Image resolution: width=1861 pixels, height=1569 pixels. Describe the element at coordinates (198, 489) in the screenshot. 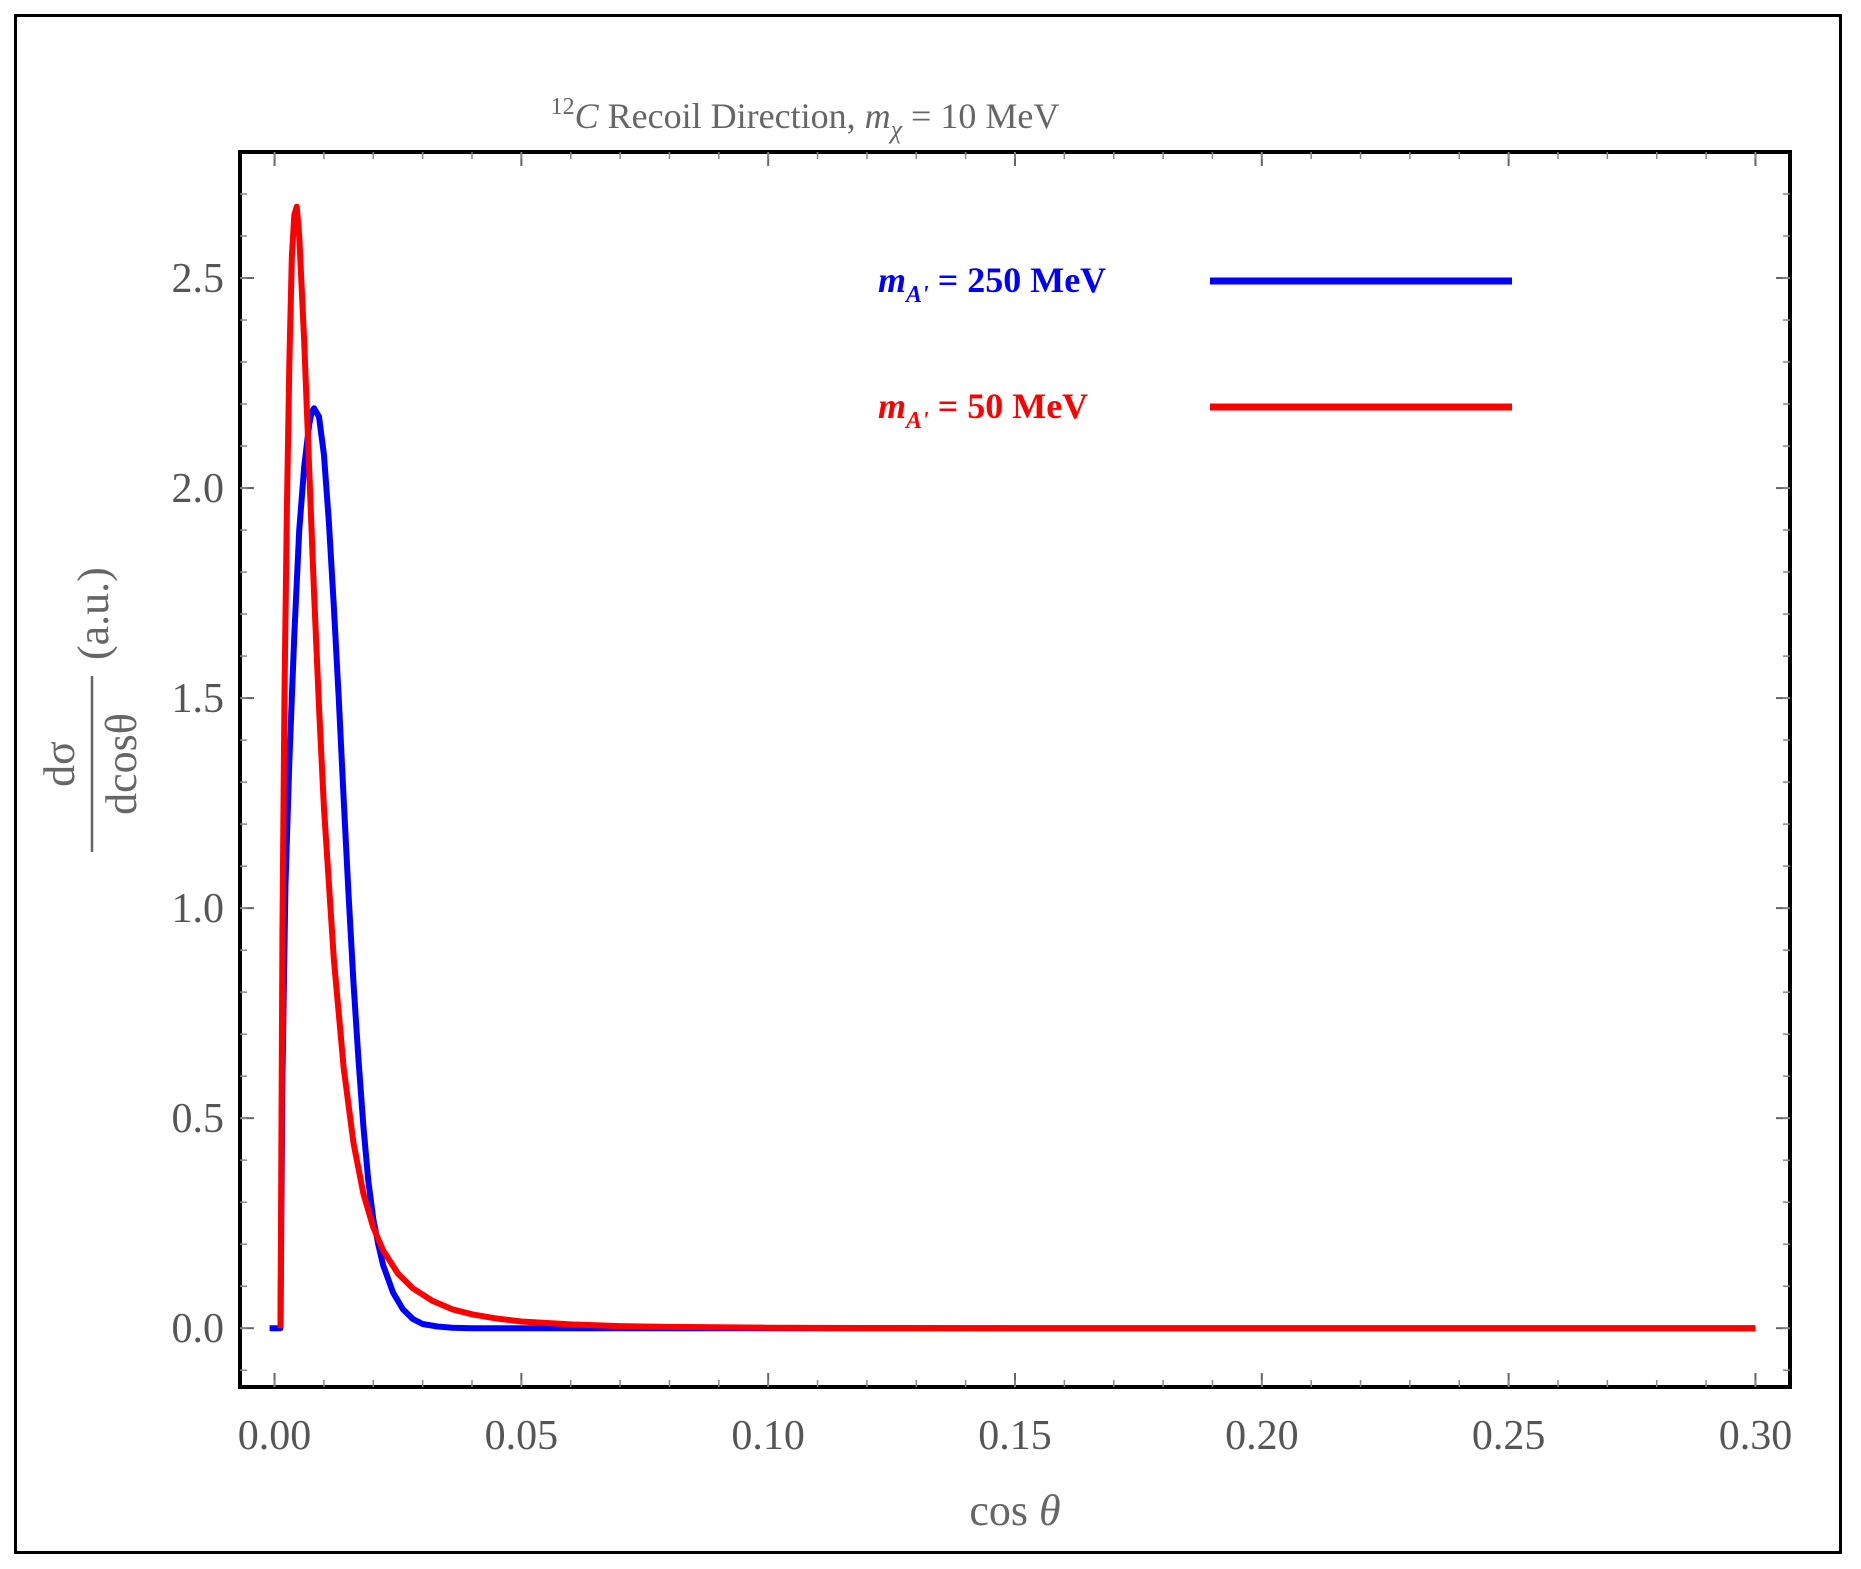

I see `y-tick-label: 2.0` at that location.